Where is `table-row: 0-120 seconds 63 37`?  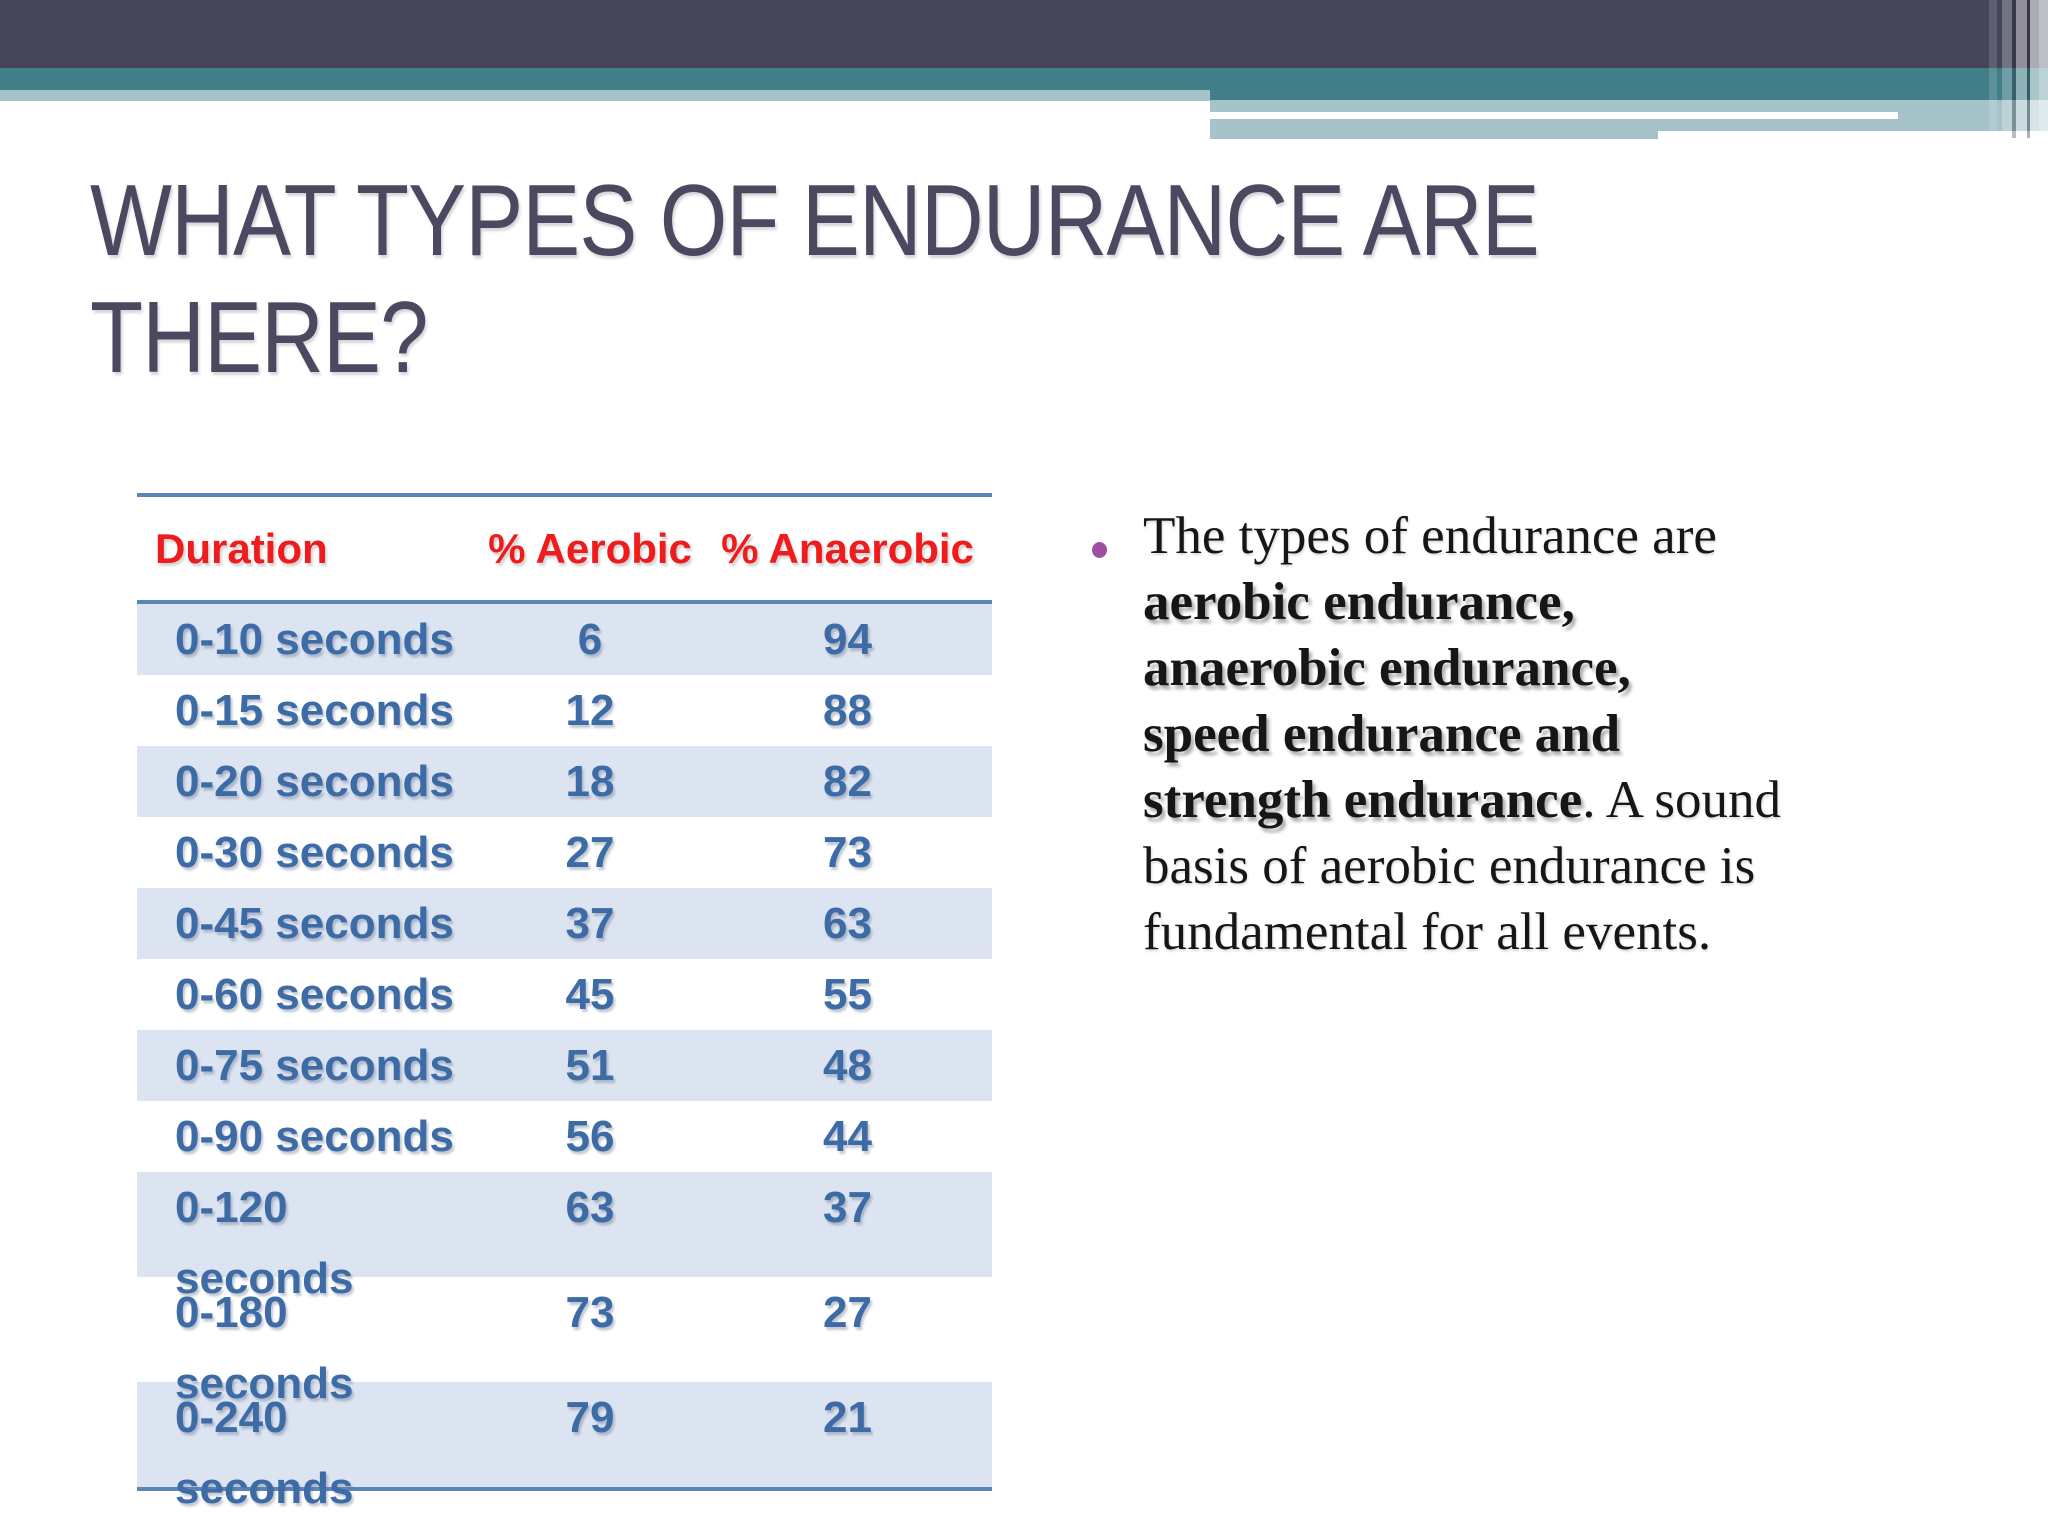
table-row: 0-120 seconds 63 37 is located at coordinates (564, 1237).